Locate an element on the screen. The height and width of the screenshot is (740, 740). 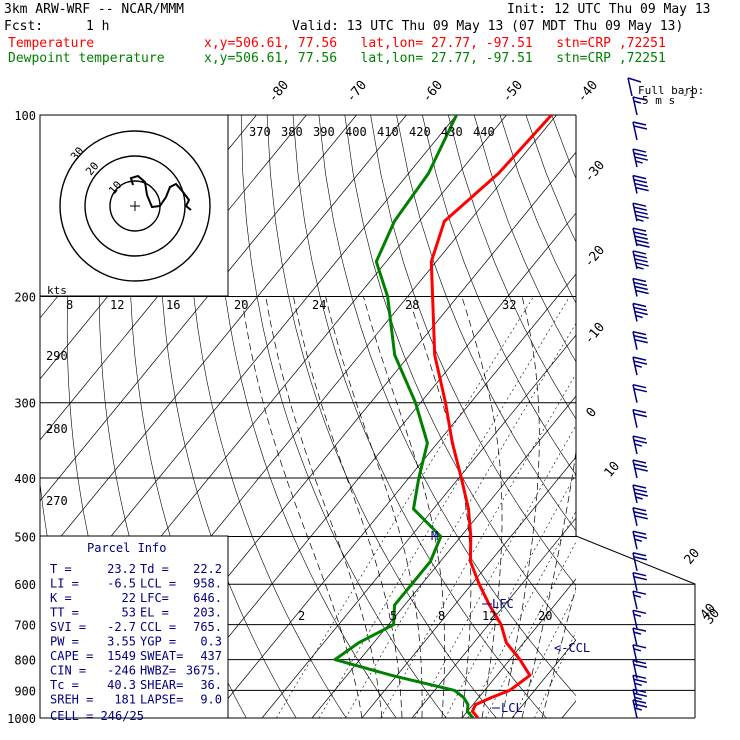
wind-barbs is located at coordinates (641, 407).